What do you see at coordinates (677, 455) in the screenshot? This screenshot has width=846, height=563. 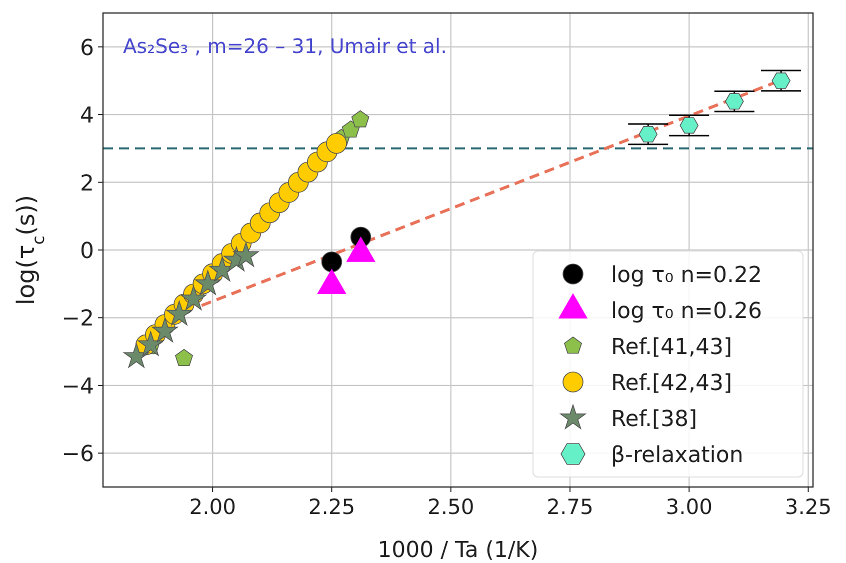 I see `legend-label: β-relaxation` at bounding box center [677, 455].